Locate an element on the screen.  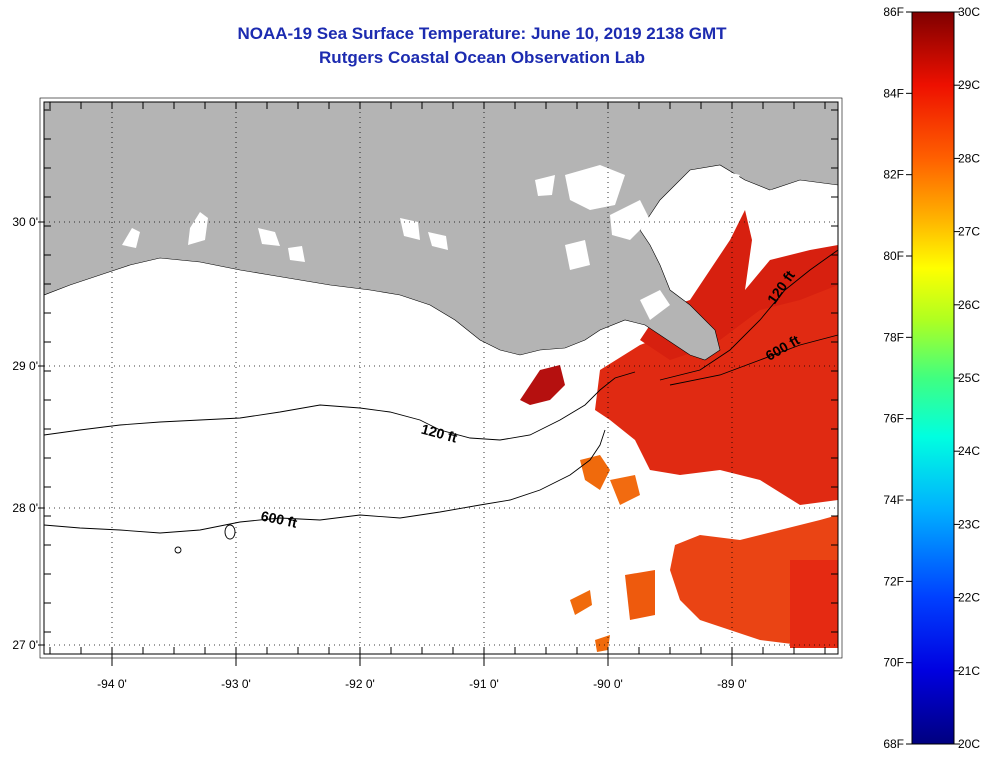
map-subtitle: Rutgers Coastal Ocean Observation Lab is located at coordinates (482, 57).